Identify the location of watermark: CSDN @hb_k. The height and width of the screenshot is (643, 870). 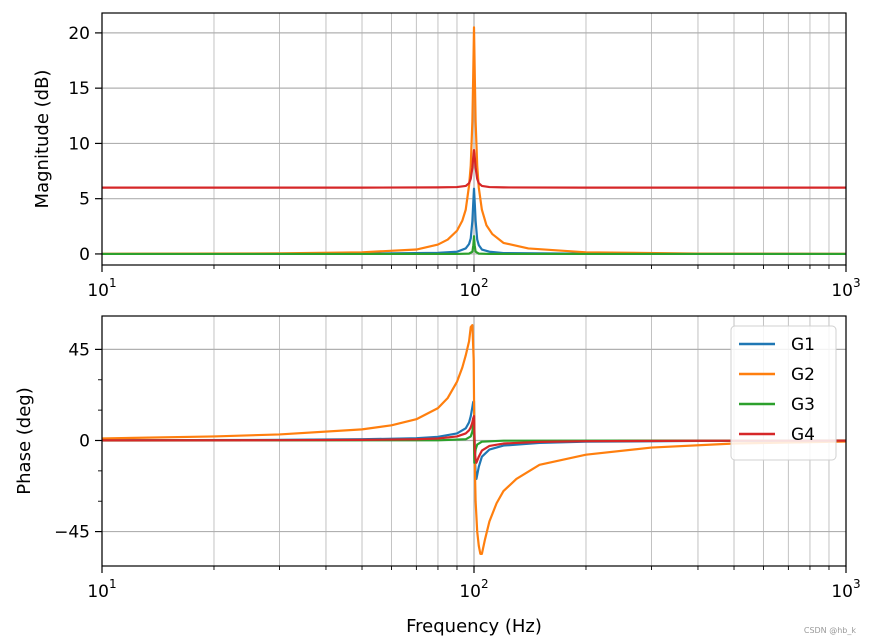
(829, 630).